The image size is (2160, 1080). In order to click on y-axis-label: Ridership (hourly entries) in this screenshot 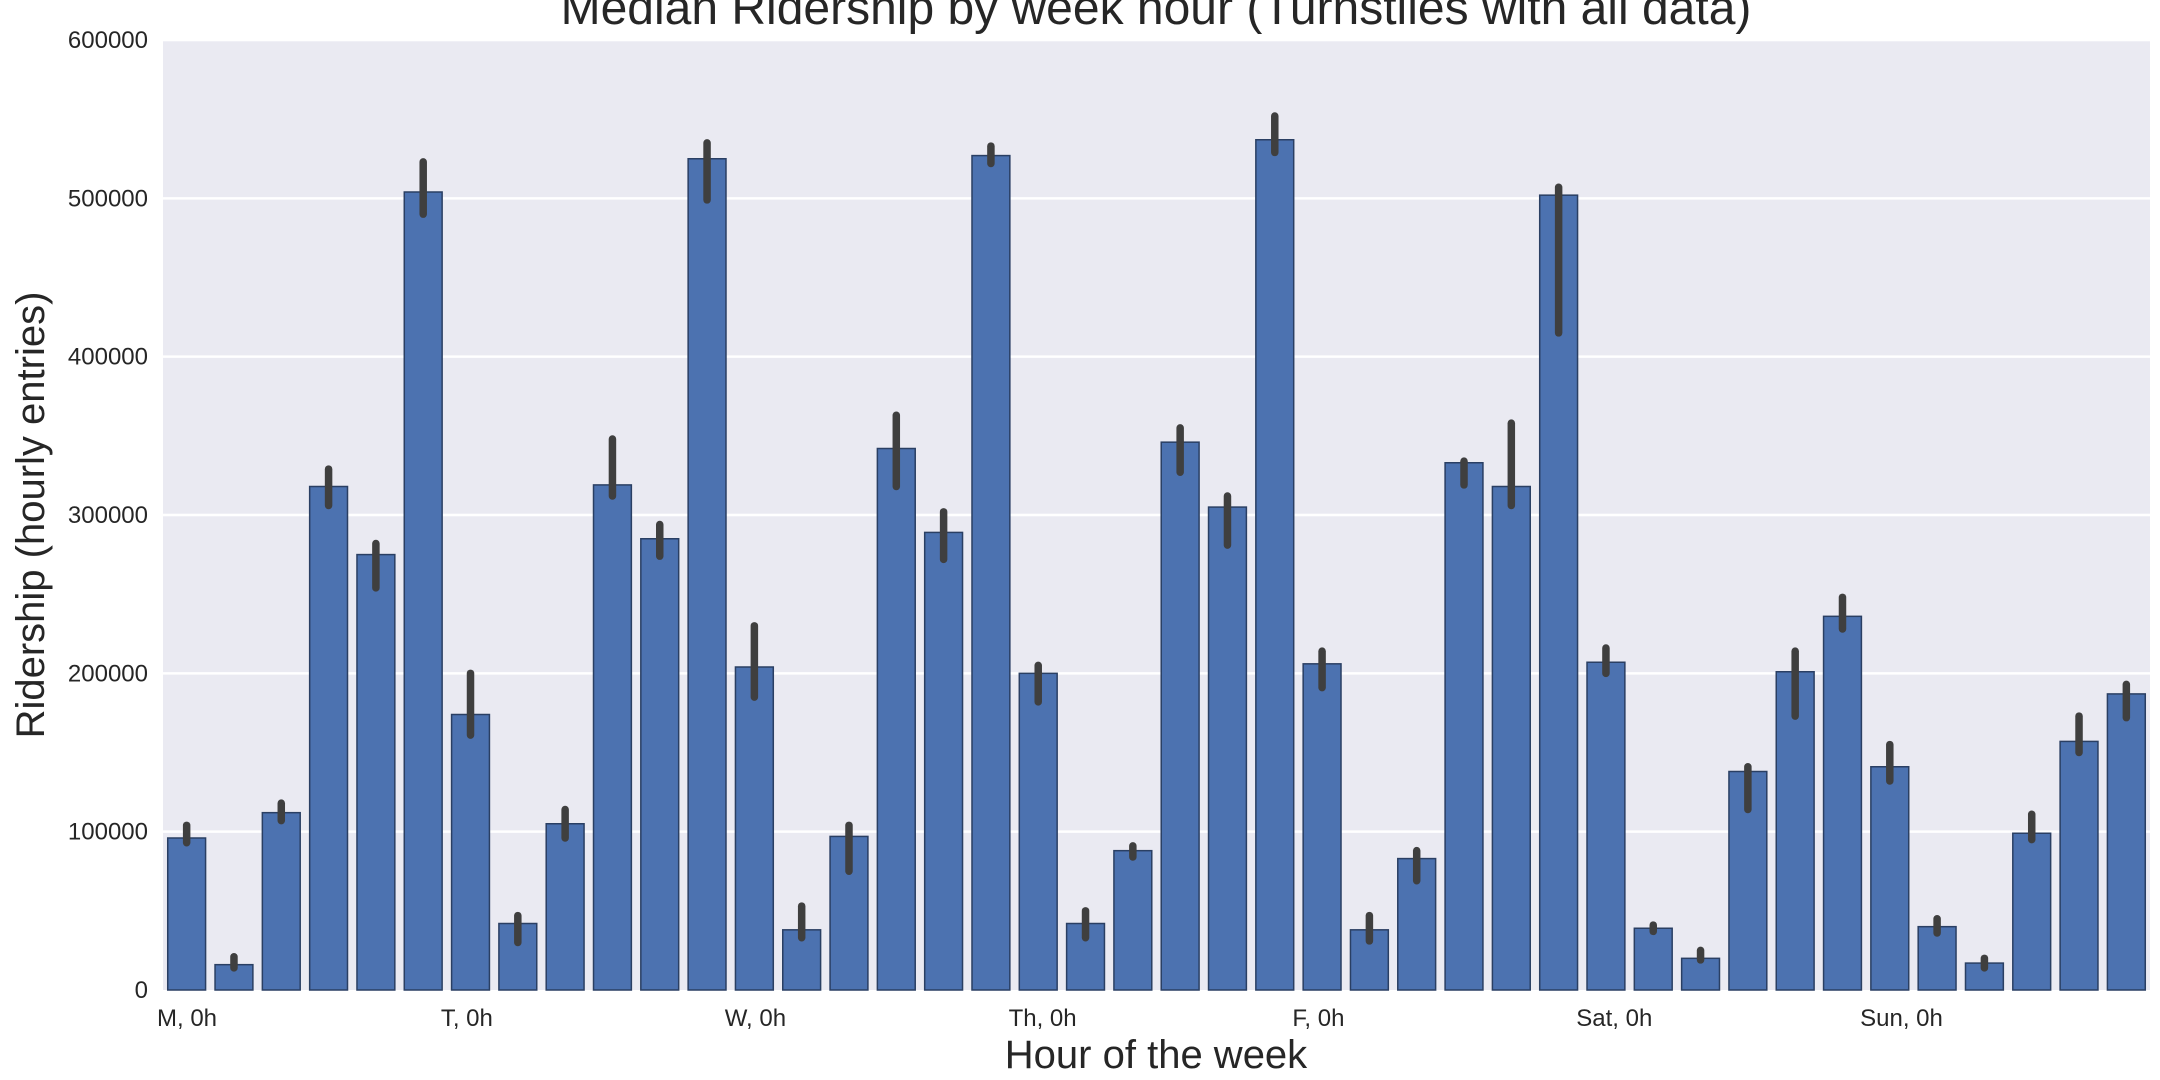, I will do `click(31, 515)`.